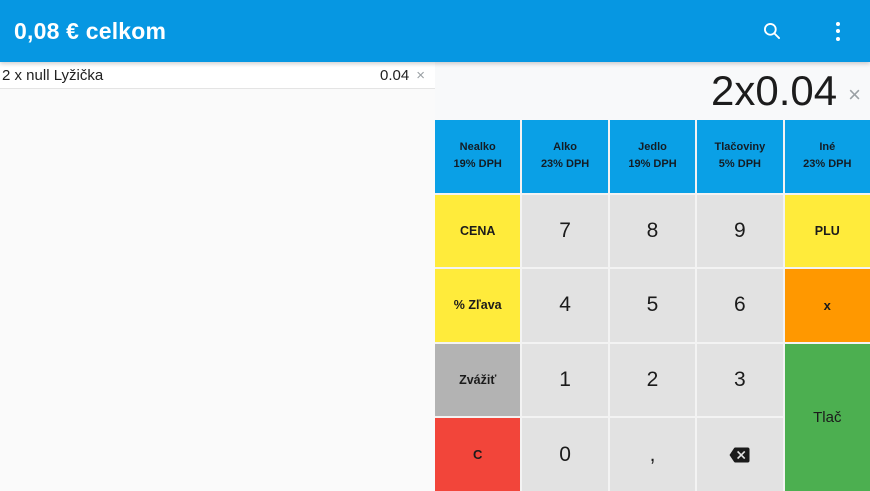 The height and width of the screenshot is (491, 870). I want to click on category-name: Jedlo, so click(652, 147).